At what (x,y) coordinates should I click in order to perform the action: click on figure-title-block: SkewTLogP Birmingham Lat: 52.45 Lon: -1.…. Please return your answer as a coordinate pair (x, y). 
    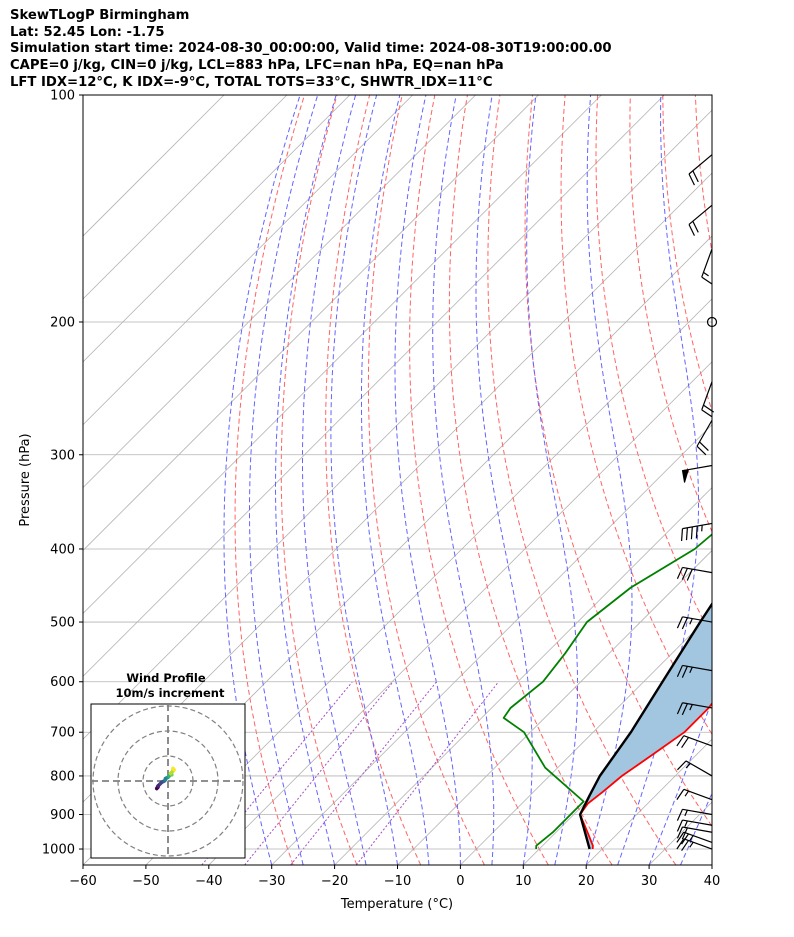
    Looking at the image, I should click on (395, 50).